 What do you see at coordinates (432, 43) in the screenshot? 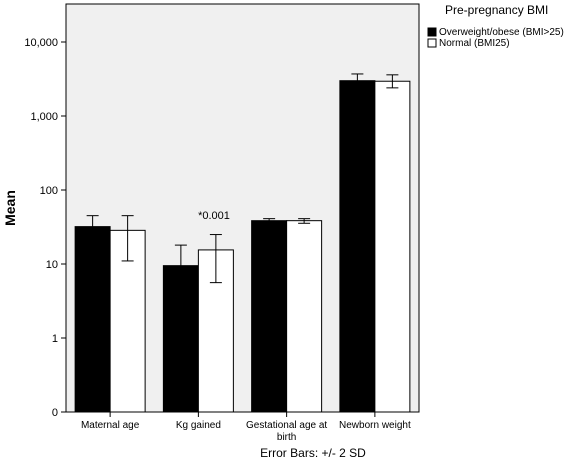
I see `legend-swatch-normal` at bounding box center [432, 43].